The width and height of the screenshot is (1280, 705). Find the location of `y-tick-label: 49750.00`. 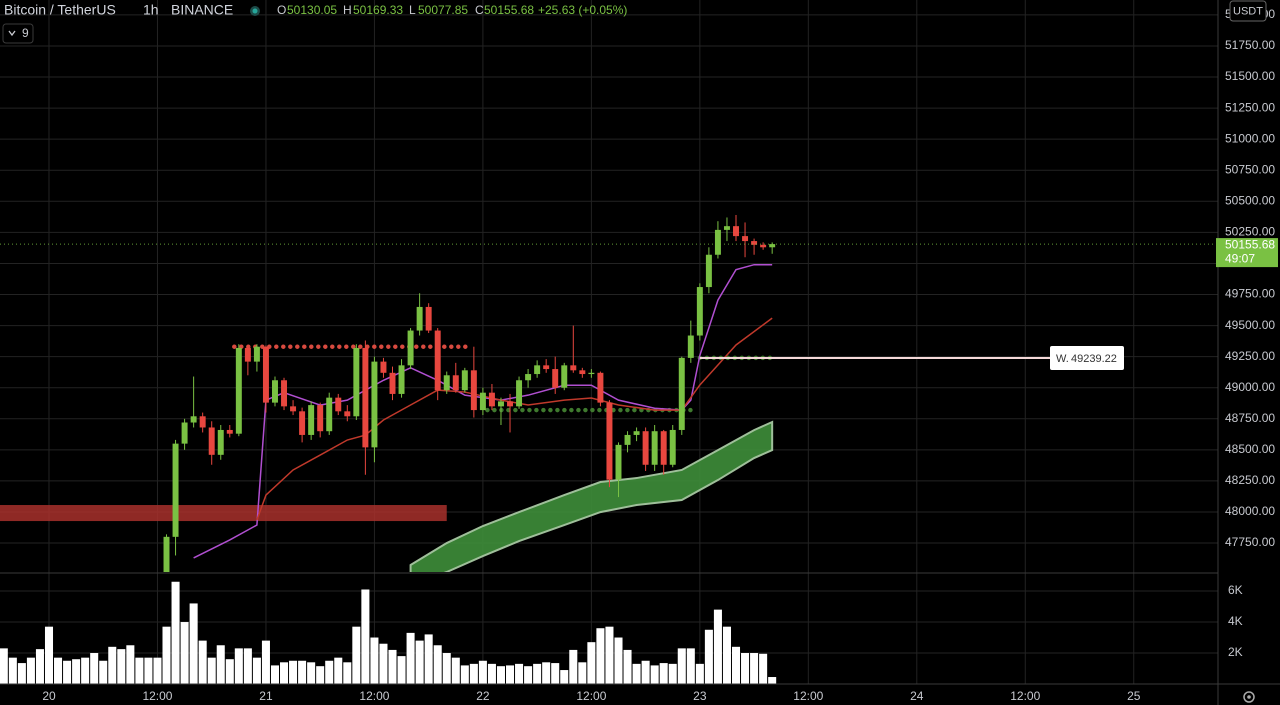

y-tick-label: 49750.00 is located at coordinates (1250, 294).